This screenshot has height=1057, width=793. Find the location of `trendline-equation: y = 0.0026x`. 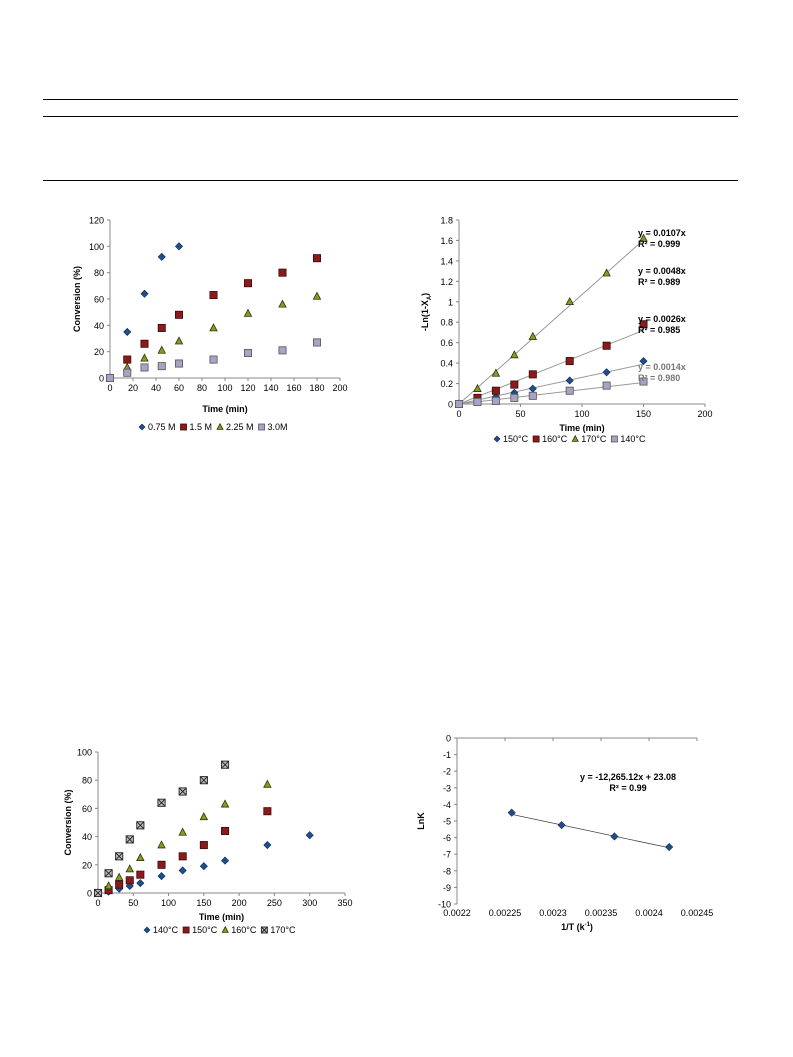

trendline-equation: y = 0.0026x is located at coordinates (662, 319).